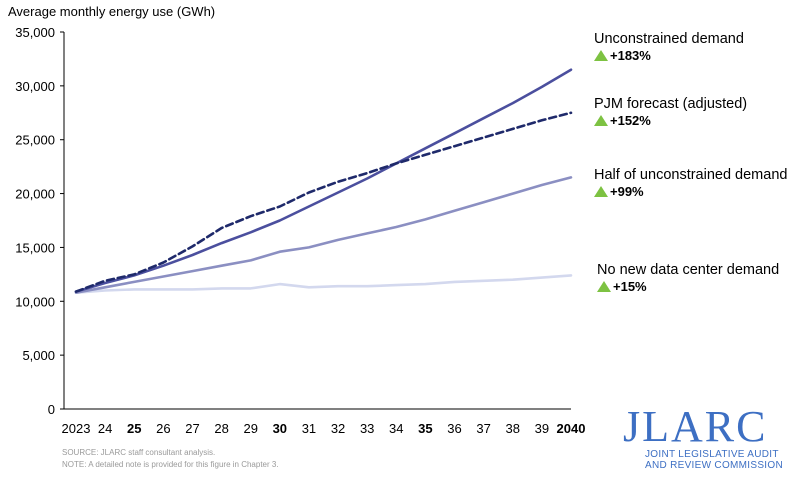  Describe the element at coordinates (671, 104) in the screenshot. I see `legend-label: PJM forecast (adjusted)` at that location.